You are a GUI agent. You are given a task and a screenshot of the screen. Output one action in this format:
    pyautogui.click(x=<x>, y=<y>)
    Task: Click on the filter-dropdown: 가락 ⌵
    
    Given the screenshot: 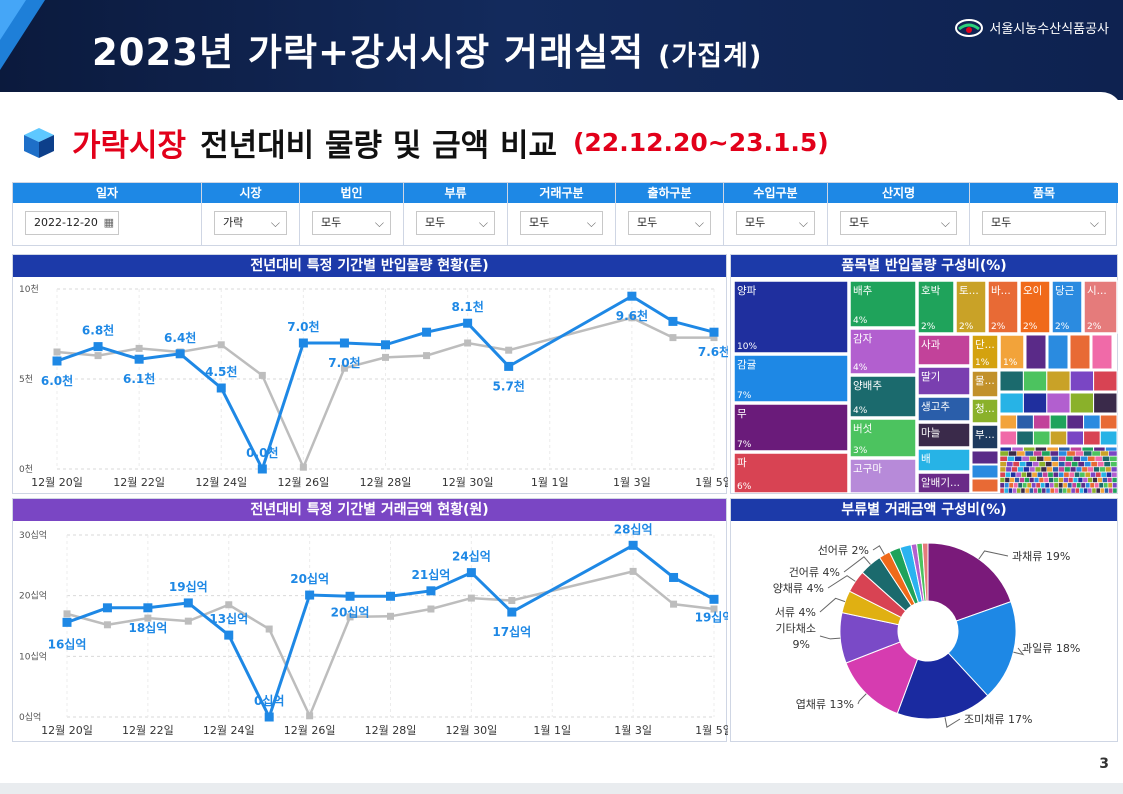 What is the action you would take?
    pyautogui.click(x=250, y=223)
    